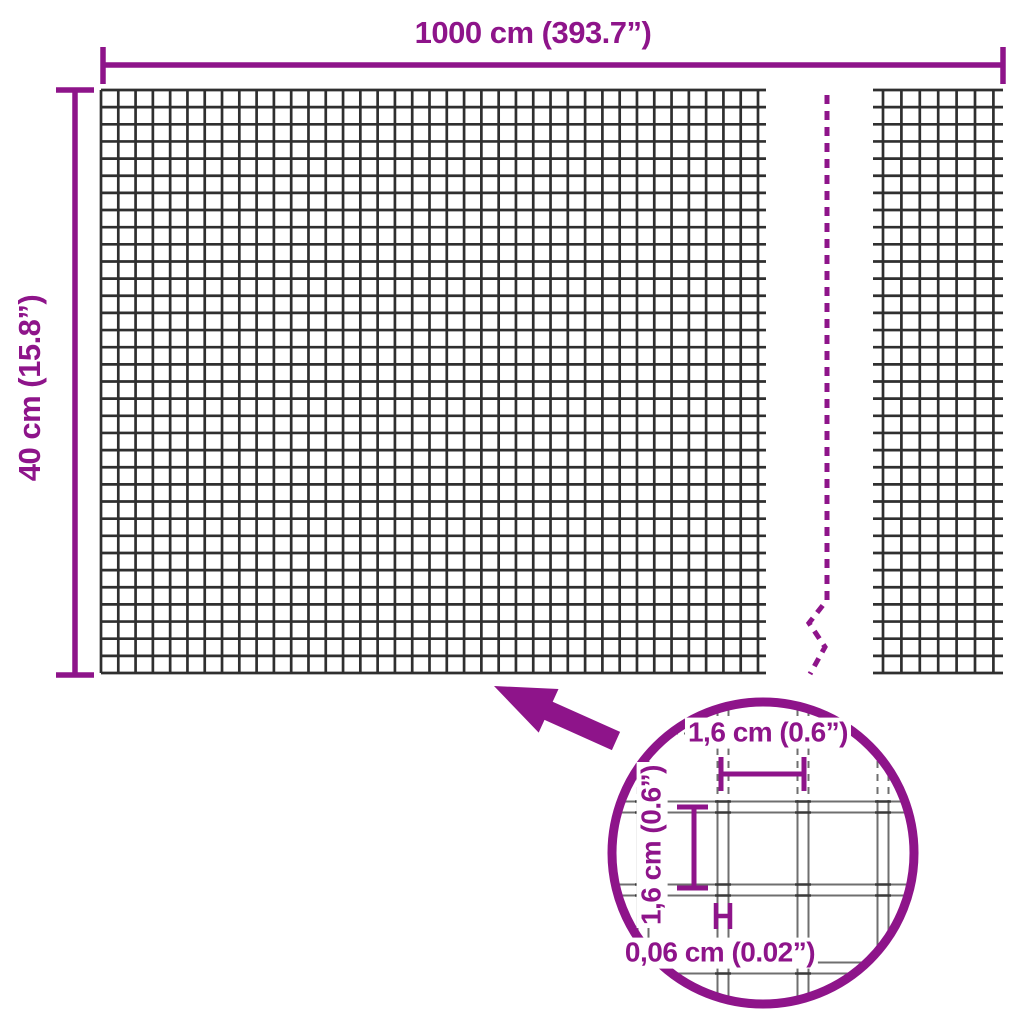 This screenshot has height=1024, width=1024. I want to click on magnifier-circle-icon, so click(763, 853).